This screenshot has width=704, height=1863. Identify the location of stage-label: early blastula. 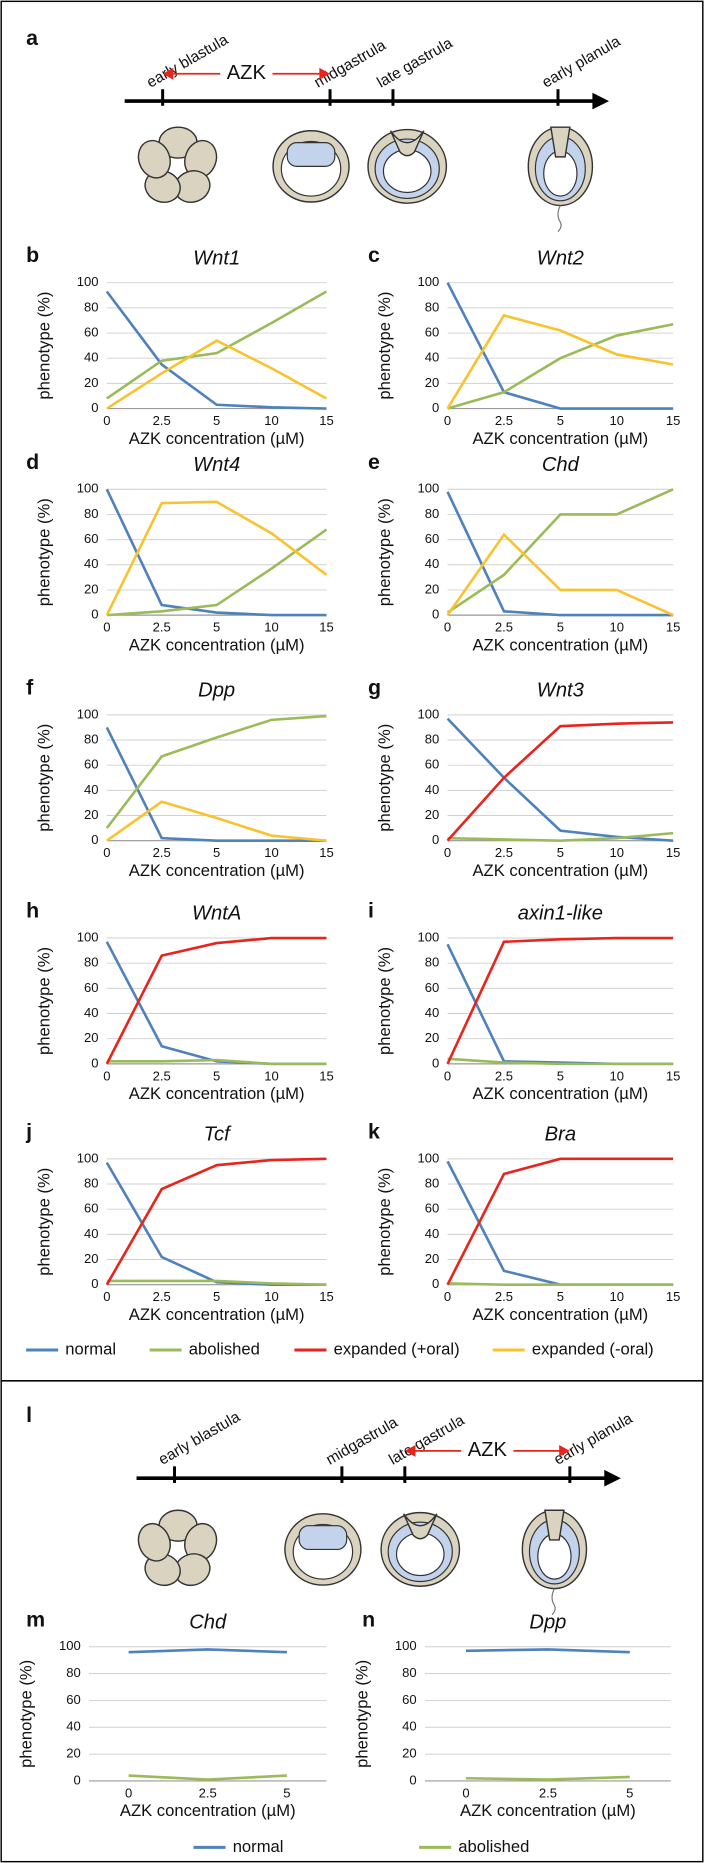
(188, 61).